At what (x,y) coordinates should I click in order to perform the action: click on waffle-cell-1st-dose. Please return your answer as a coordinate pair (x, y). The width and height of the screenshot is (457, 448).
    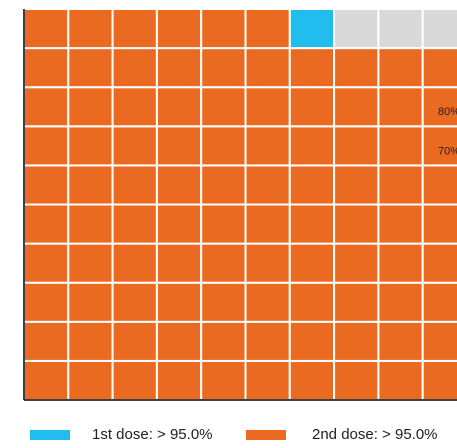
    Looking at the image, I should click on (312, 29).